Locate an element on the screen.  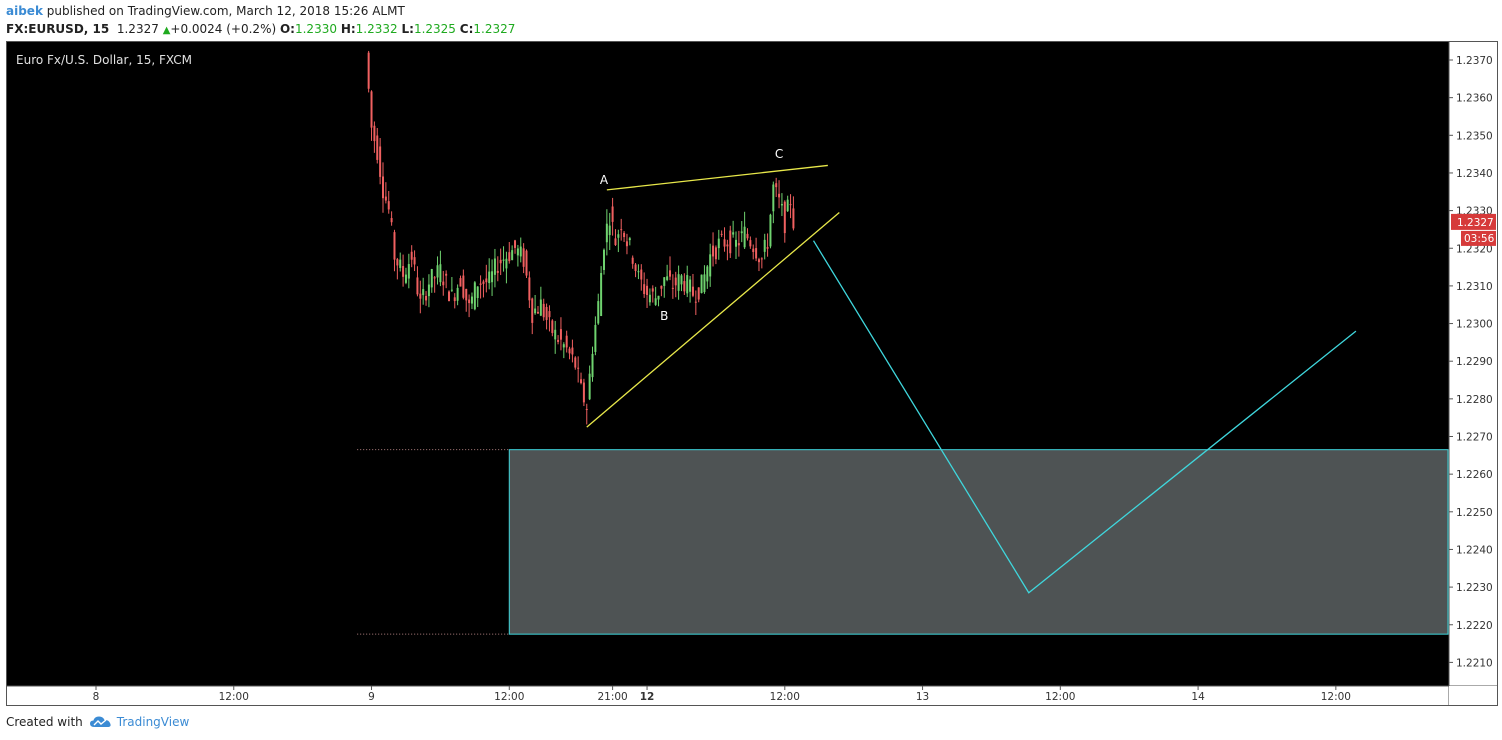
tradingview-brand: TradingView is located at coordinates (153, 722).